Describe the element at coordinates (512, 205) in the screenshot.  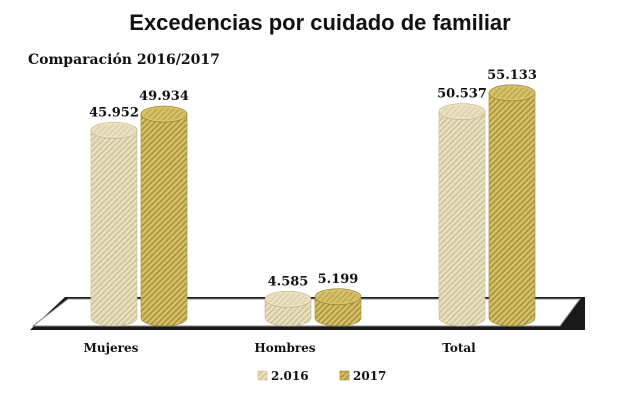
I see `bar-total-2017` at that location.